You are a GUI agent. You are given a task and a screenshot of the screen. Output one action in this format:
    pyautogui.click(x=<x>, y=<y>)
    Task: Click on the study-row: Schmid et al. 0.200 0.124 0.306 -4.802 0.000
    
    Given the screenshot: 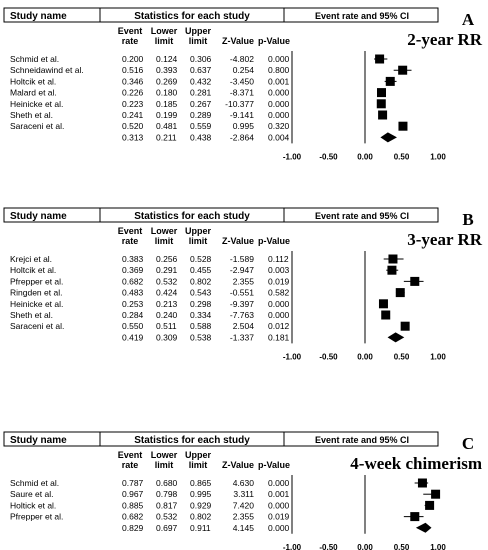 What is the action you would take?
    pyautogui.click(x=199, y=59)
    